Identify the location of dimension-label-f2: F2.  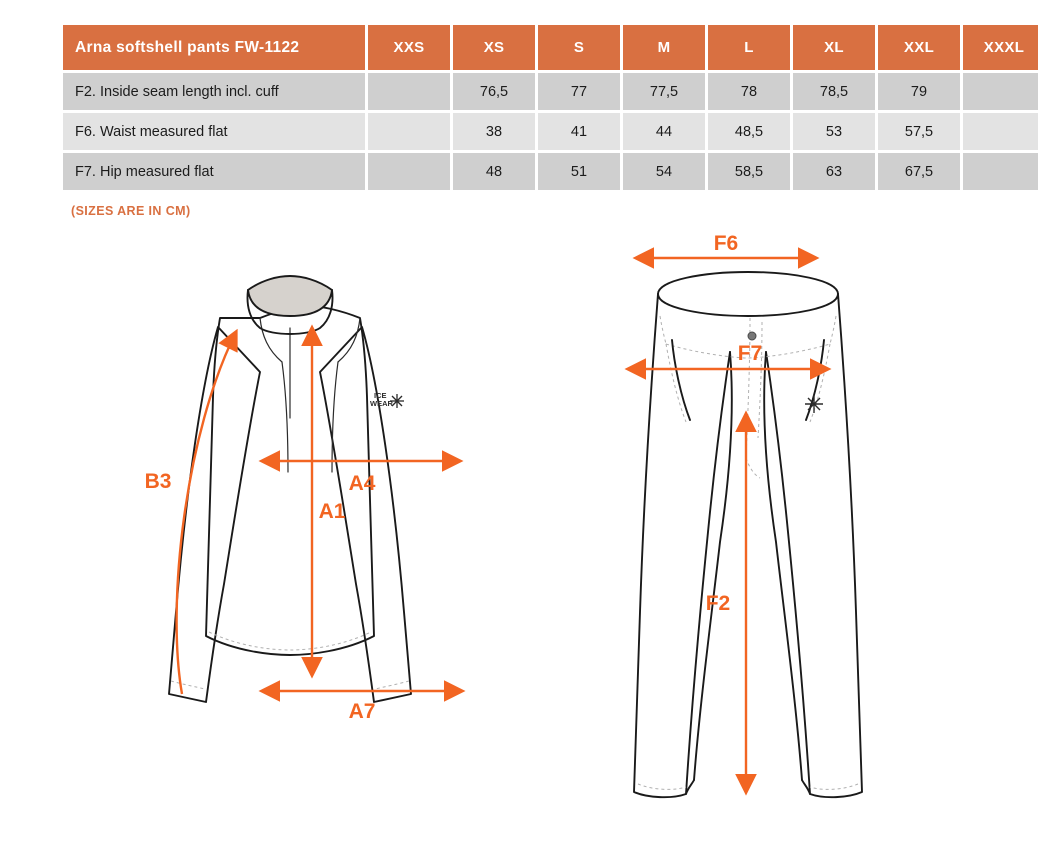
(718, 603).